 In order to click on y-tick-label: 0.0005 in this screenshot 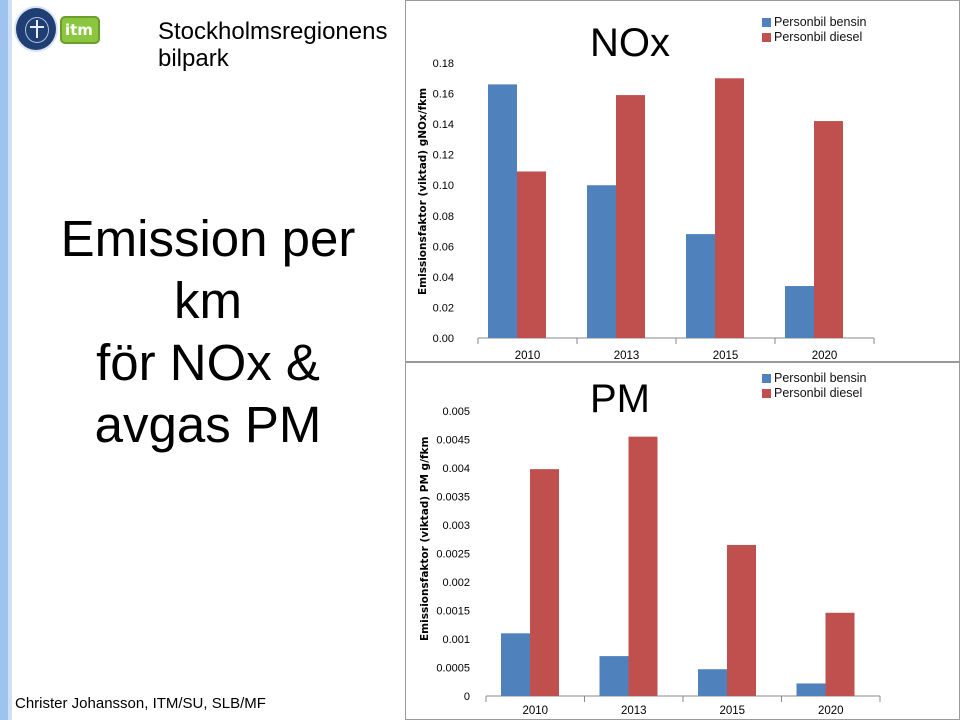, I will do `click(453, 669)`.